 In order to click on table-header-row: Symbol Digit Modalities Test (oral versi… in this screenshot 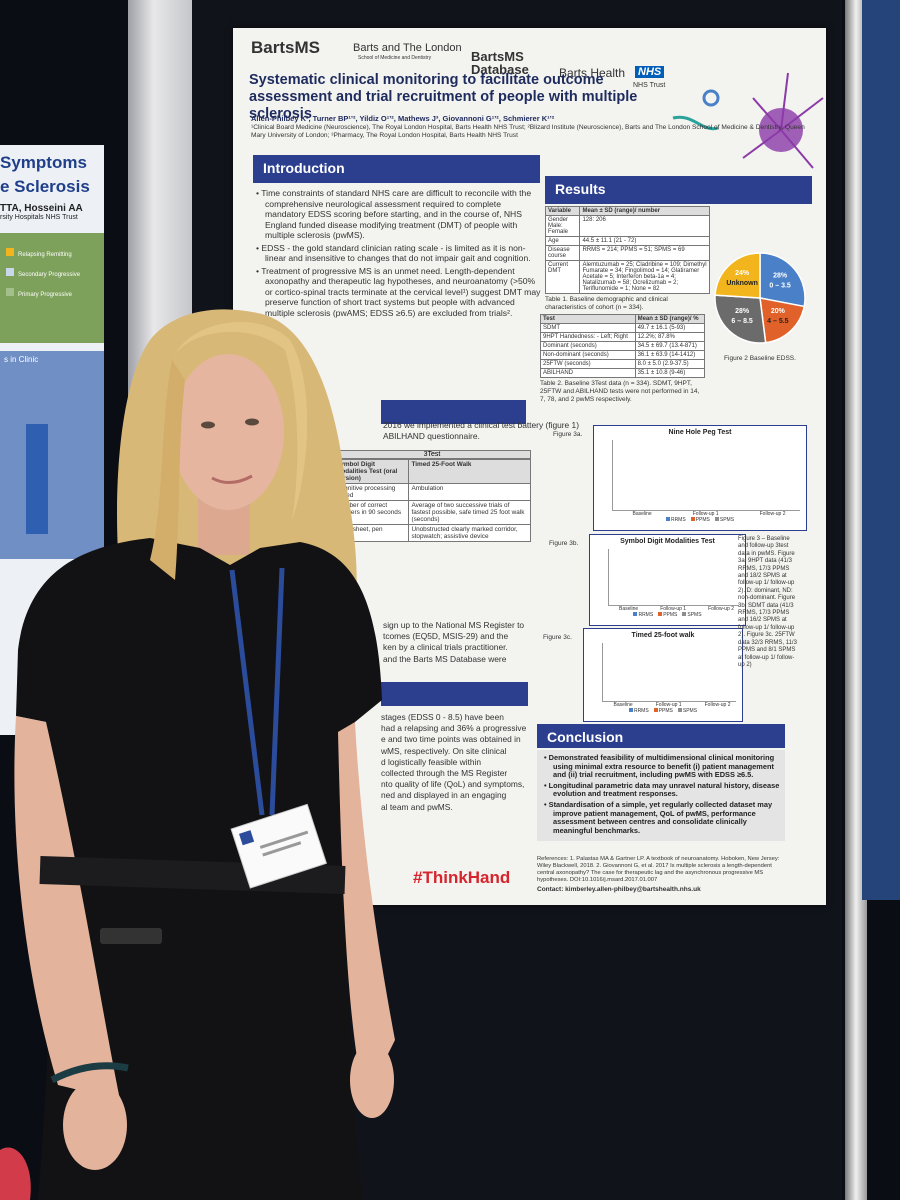, I will do `click(431, 471)`.